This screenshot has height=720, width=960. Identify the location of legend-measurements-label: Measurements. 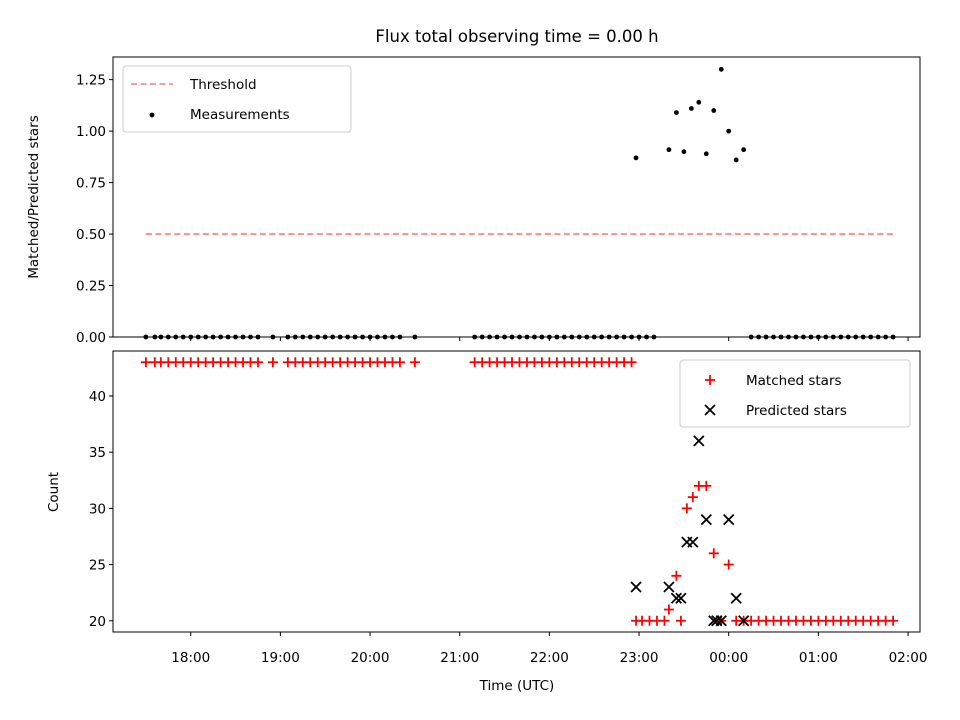
(240, 115).